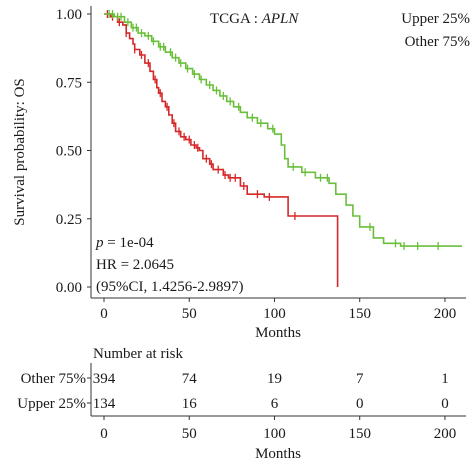  Describe the element at coordinates (280, 19) in the screenshot. I see `chart-title-gene: APLN` at that location.